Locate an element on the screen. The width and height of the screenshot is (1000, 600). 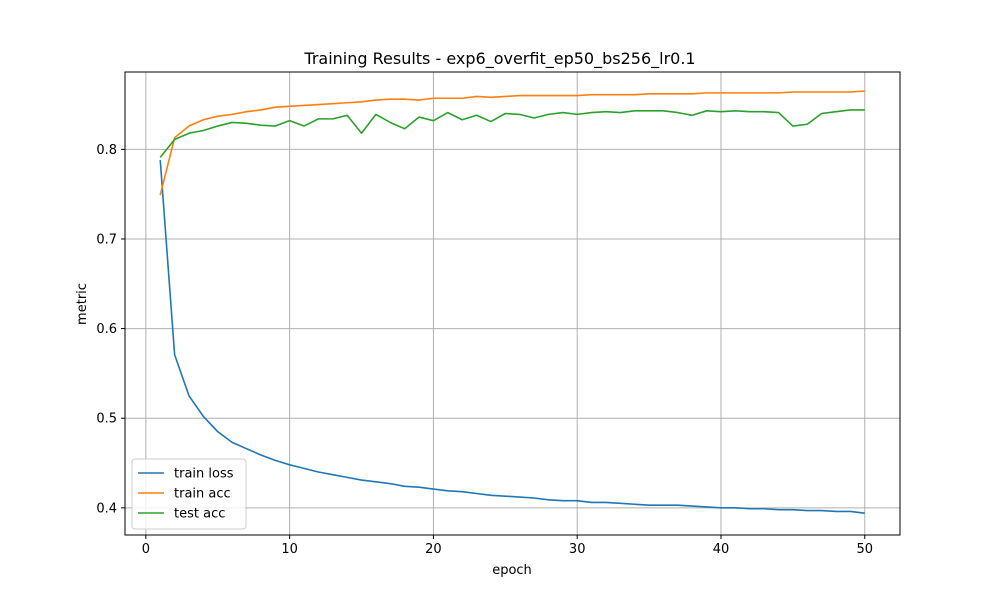
x-tick-label: 40 is located at coordinates (721, 549).